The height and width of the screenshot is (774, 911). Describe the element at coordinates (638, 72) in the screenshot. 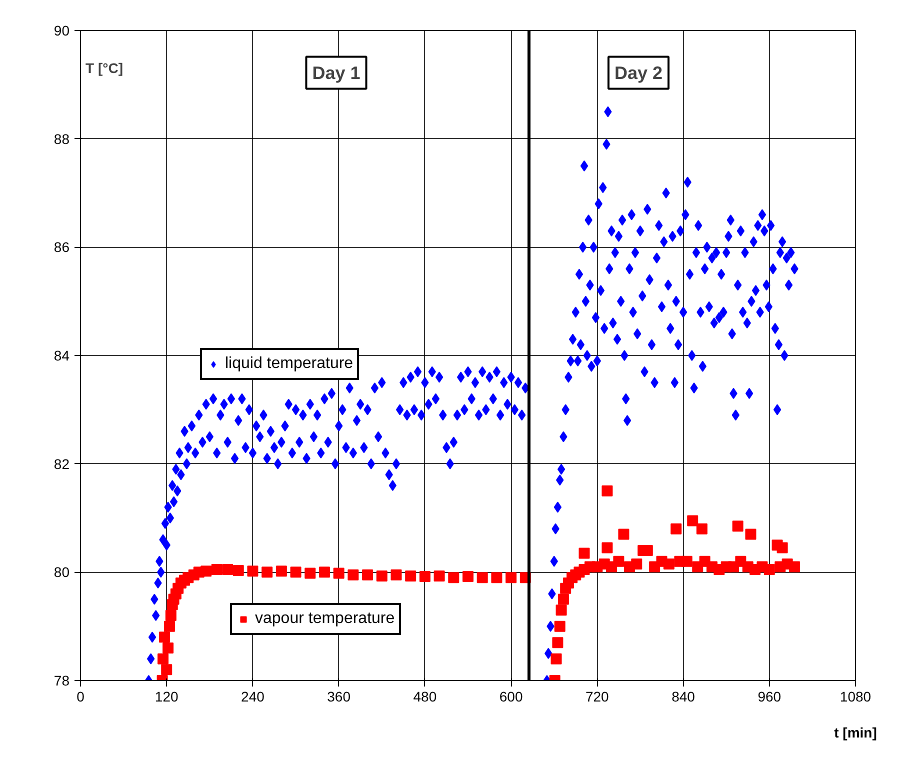

I see `annotation: Day 2` at that location.